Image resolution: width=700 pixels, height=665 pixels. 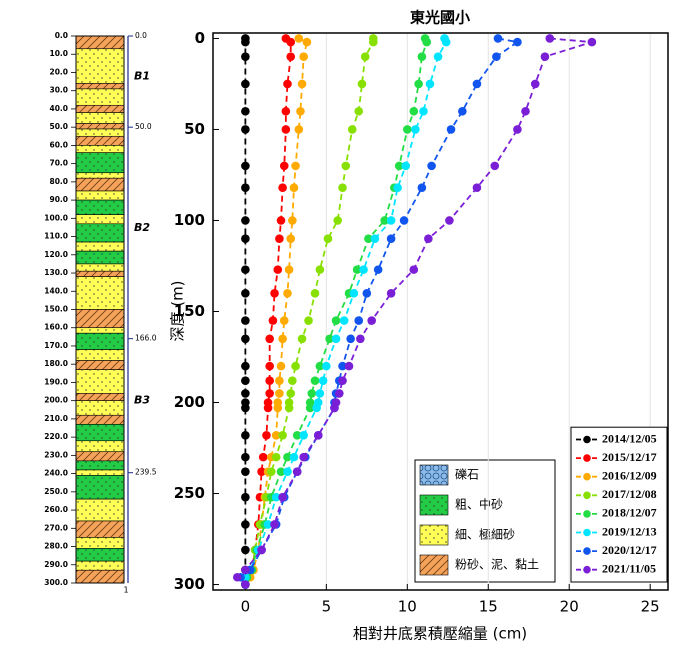 What do you see at coordinates (56, 345) in the screenshot?
I see `depth-tick-label: 170.0` at bounding box center [56, 345].